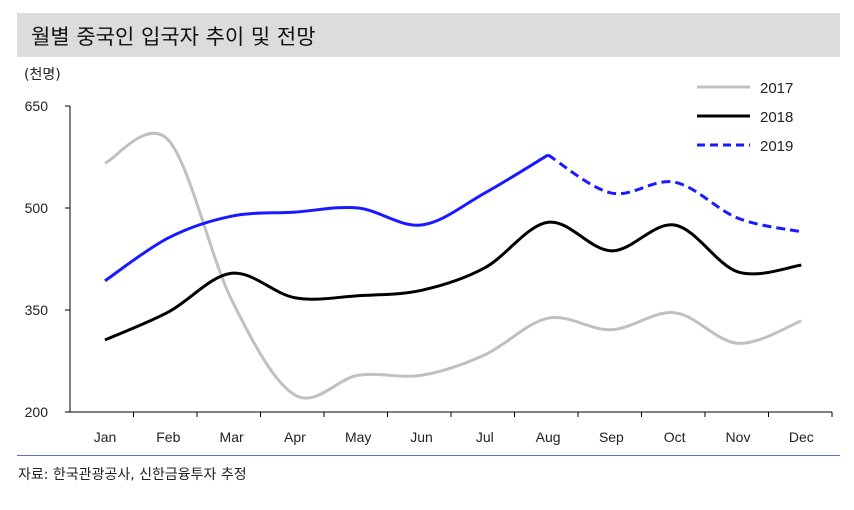  Describe the element at coordinates (485, 437) in the screenshot. I see `x-tick-label: Jul` at that location.